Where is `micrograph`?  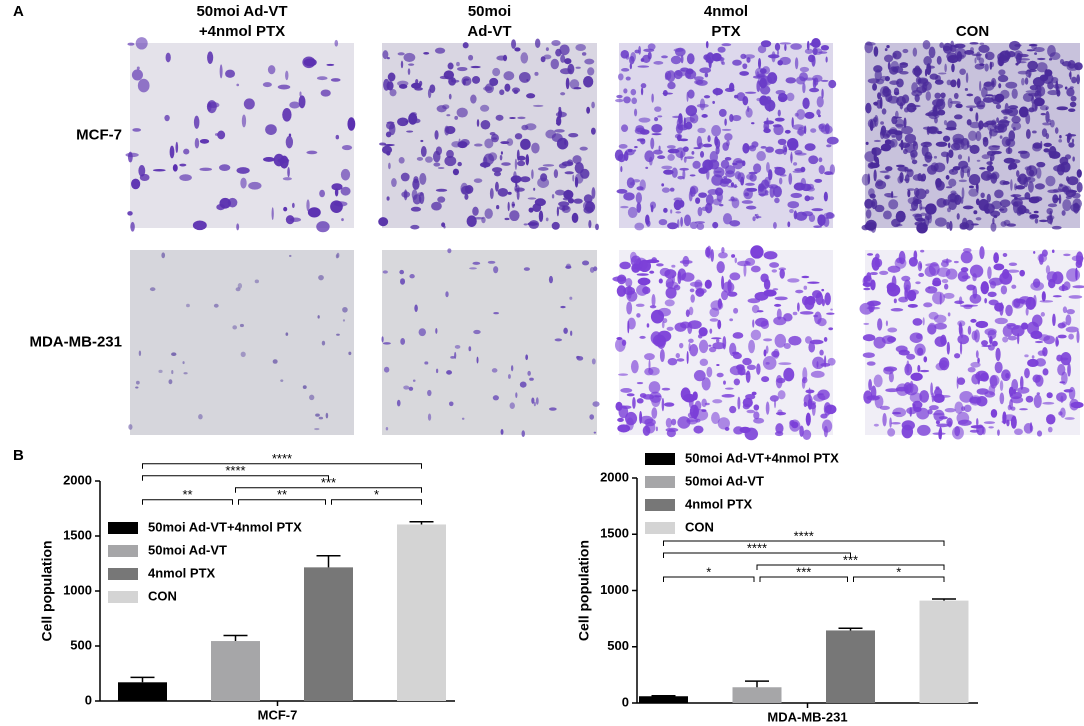 micrograph is located at coordinates (488, 134).